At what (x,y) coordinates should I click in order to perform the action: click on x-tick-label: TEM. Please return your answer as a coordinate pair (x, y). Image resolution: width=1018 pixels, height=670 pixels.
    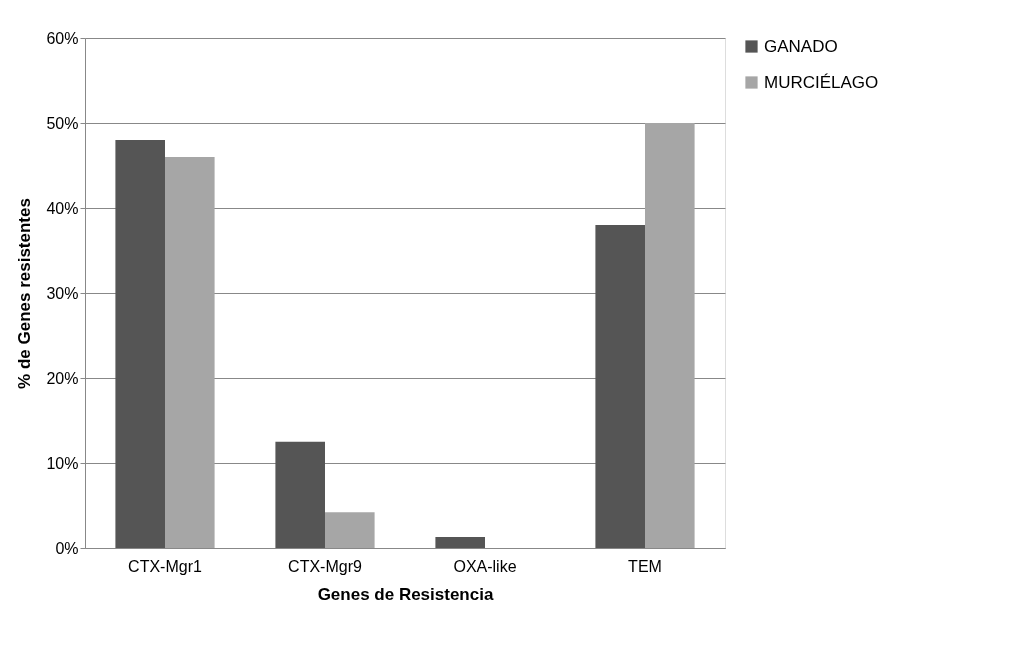
    Looking at the image, I should click on (645, 566).